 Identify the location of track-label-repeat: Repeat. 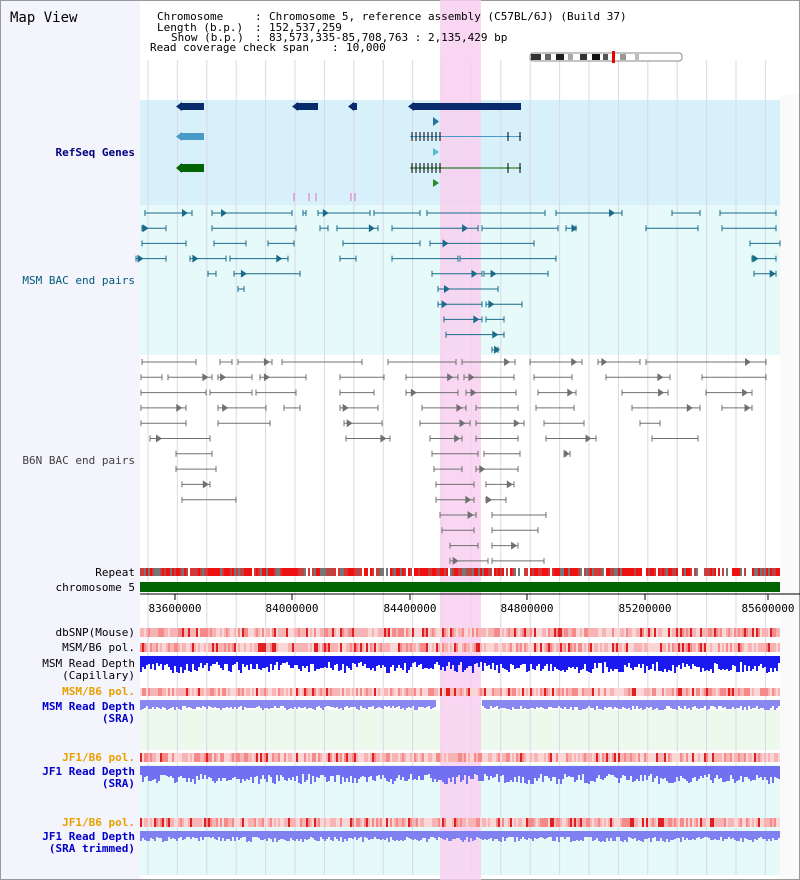
(115, 572).